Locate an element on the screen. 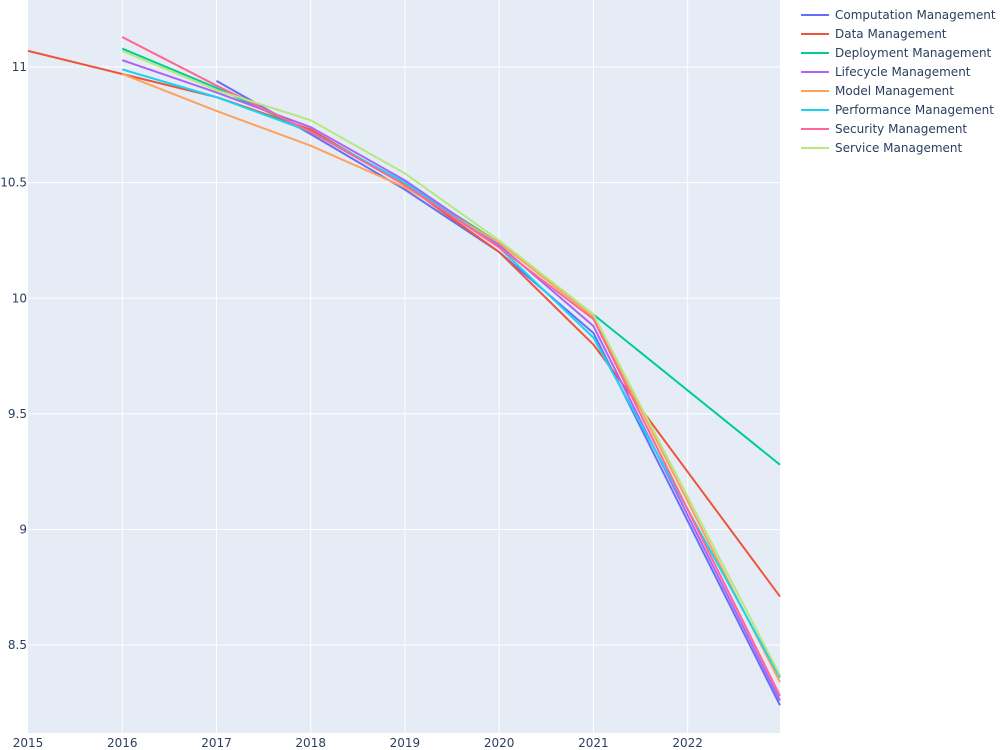 The width and height of the screenshot is (1000, 750). legend-label: Lifecycle Management is located at coordinates (903, 72).